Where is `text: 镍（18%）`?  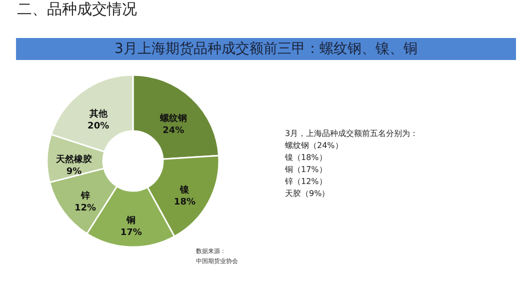
text: 镍（18%） is located at coordinates (306, 158).